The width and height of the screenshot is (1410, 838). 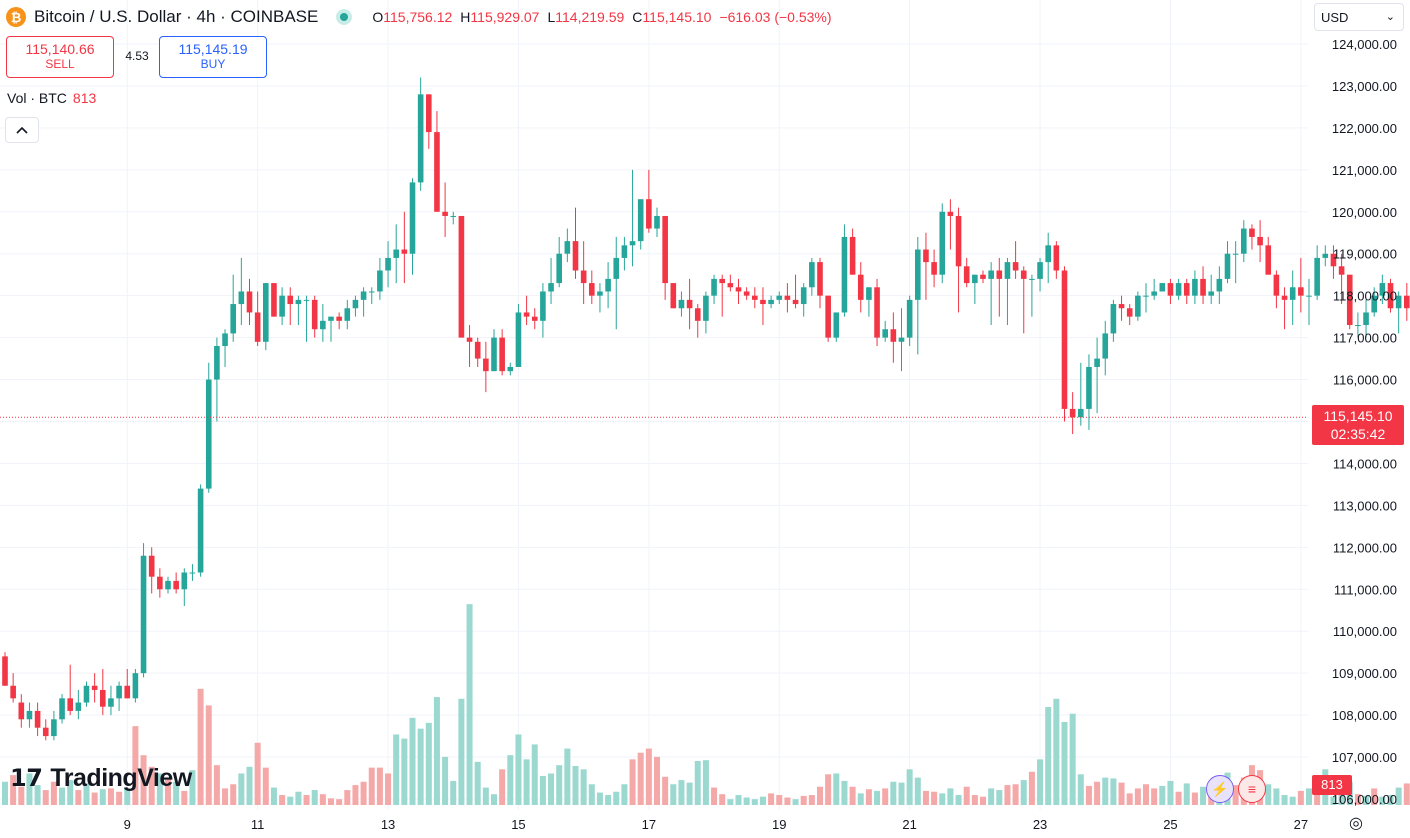 I want to click on price-change: −616.03 (−0.53%), so click(x=775, y=17).